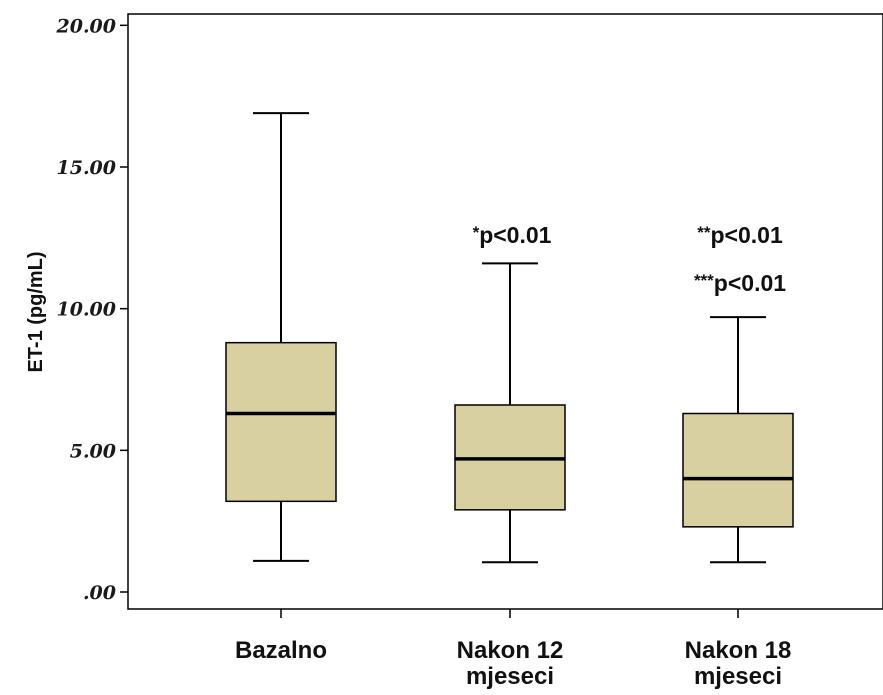 This screenshot has height=695, width=883. Describe the element at coordinates (87, 168) in the screenshot. I see `y-tick-label: 15.00` at that location.